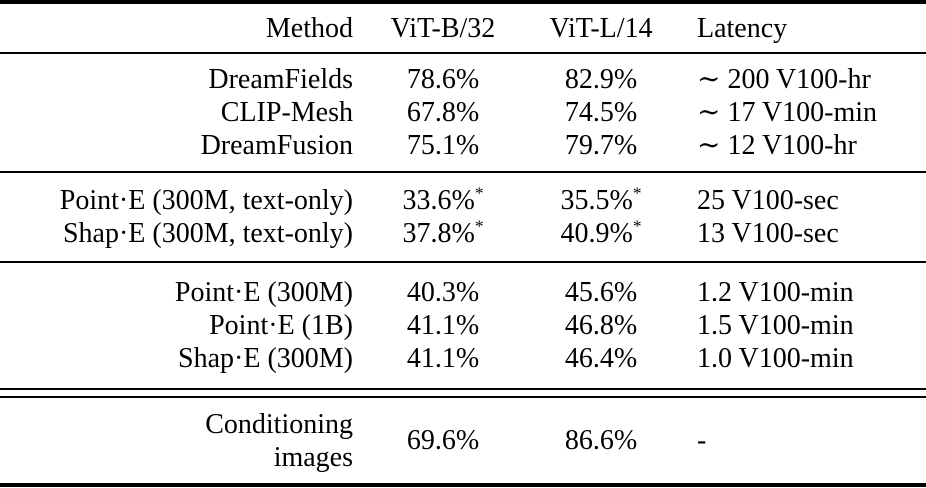  I want to click on vitl14-value: 35.5%, so click(596, 200).